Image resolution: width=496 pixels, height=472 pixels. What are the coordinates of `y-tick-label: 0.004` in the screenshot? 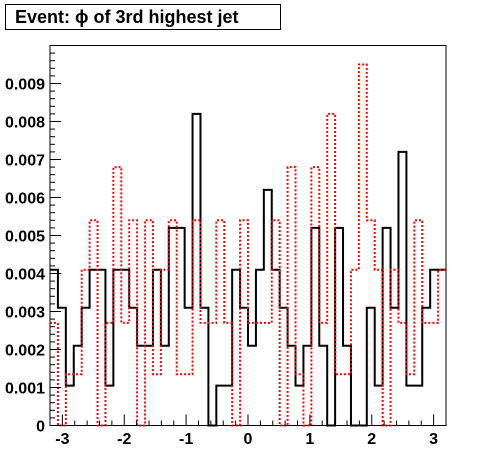 It's located at (25, 275).